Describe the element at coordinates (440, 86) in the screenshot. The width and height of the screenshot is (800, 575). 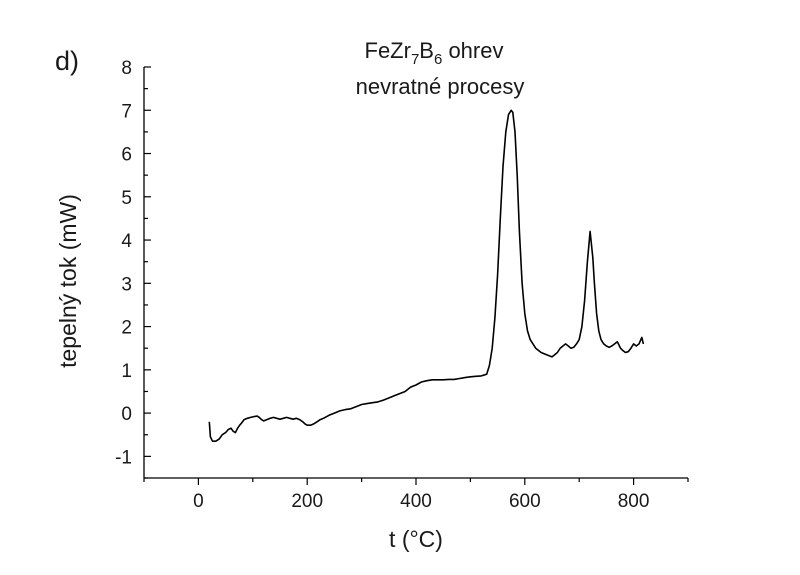
I see `chart-subtitle: nevratné procesy` at that location.